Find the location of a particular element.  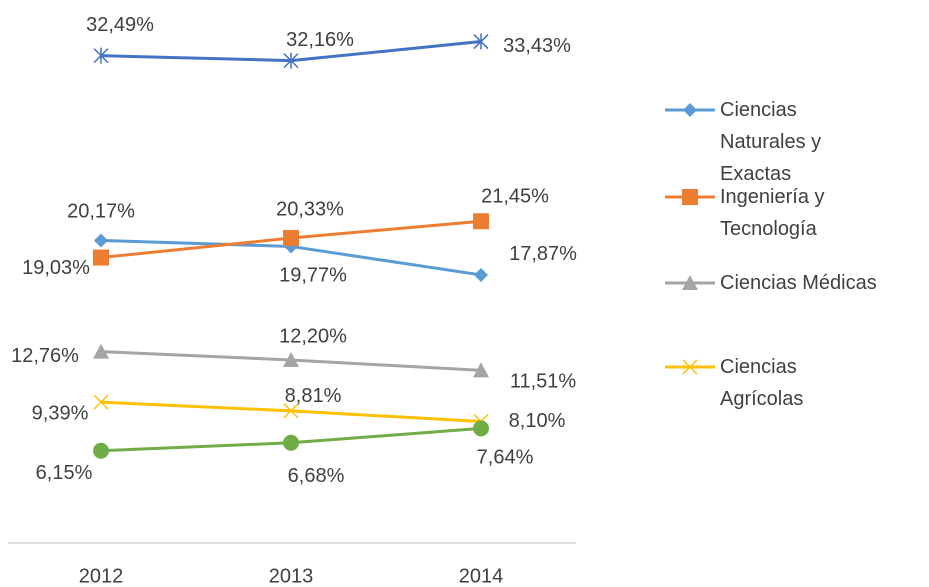

data-label: 6,68% is located at coordinates (316, 476).